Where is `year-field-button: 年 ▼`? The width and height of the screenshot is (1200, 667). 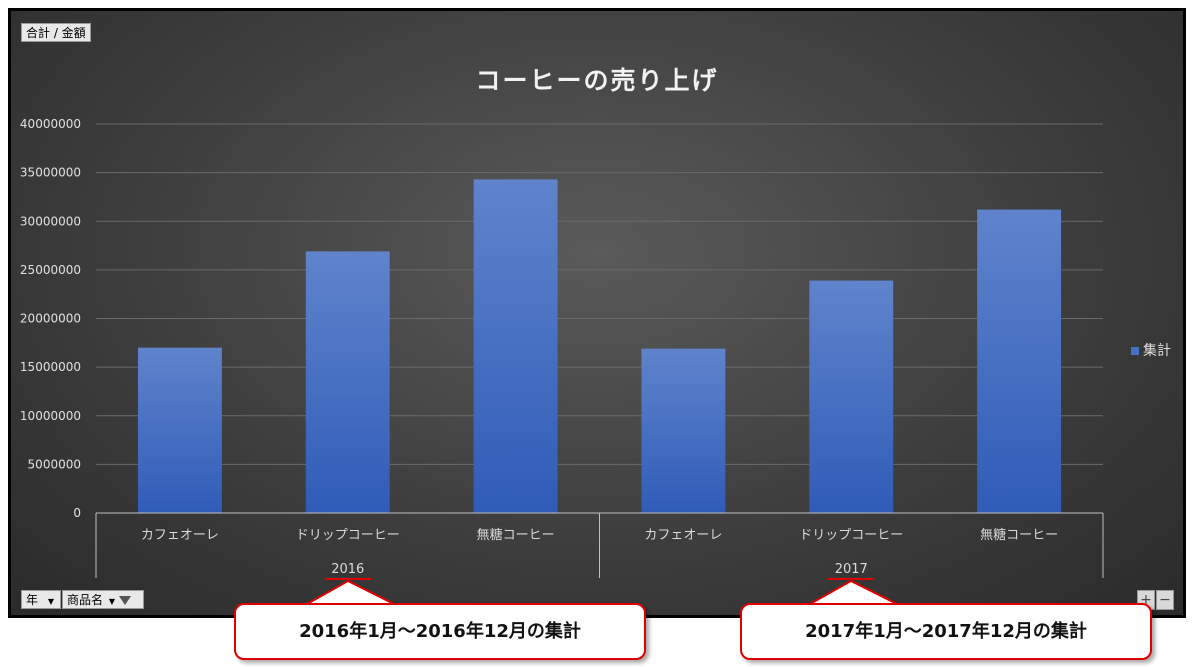 year-field-button: 年 ▼ is located at coordinates (41, 599).